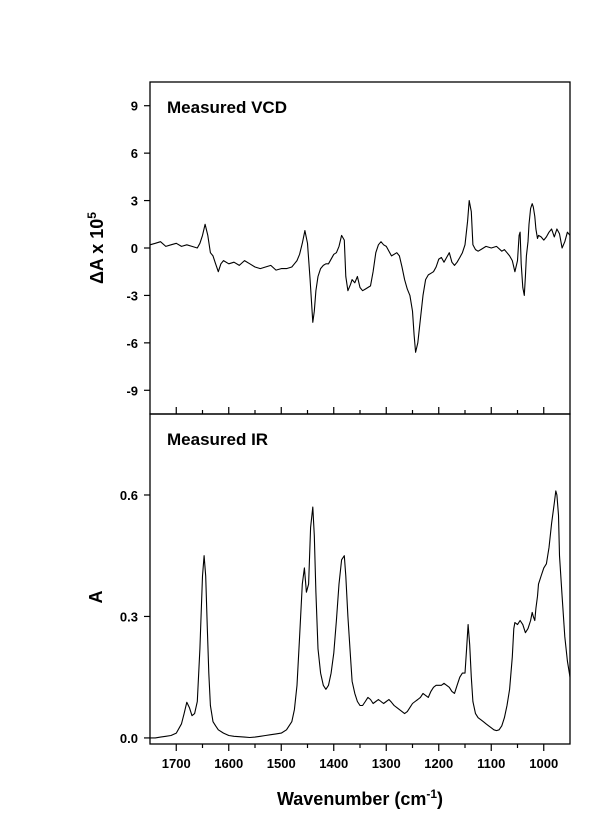 The width and height of the screenshot is (600, 828). What do you see at coordinates (227, 107) in the screenshot?
I see `vcd-panel-title: Measured VCD` at bounding box center [227, 107].